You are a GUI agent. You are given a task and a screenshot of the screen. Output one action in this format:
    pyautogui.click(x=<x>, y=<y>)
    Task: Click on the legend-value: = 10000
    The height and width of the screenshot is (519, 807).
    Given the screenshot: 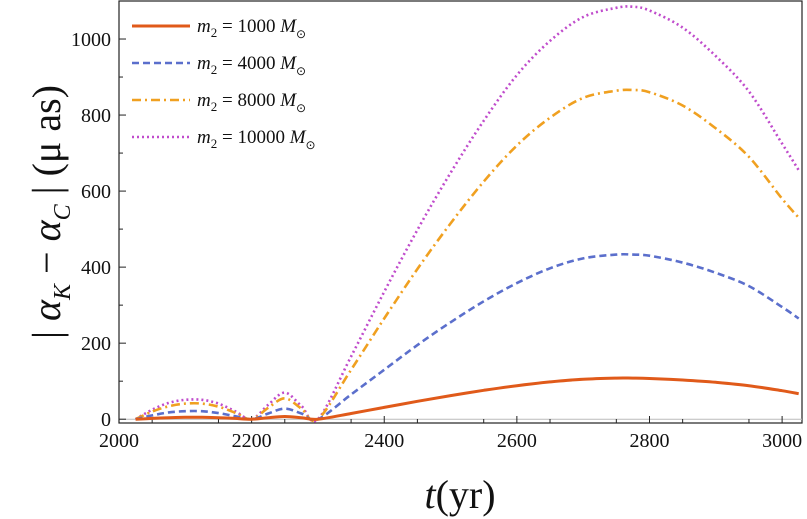 What is the action you would take?
    pyautogui.click(x=253, y=137)
    